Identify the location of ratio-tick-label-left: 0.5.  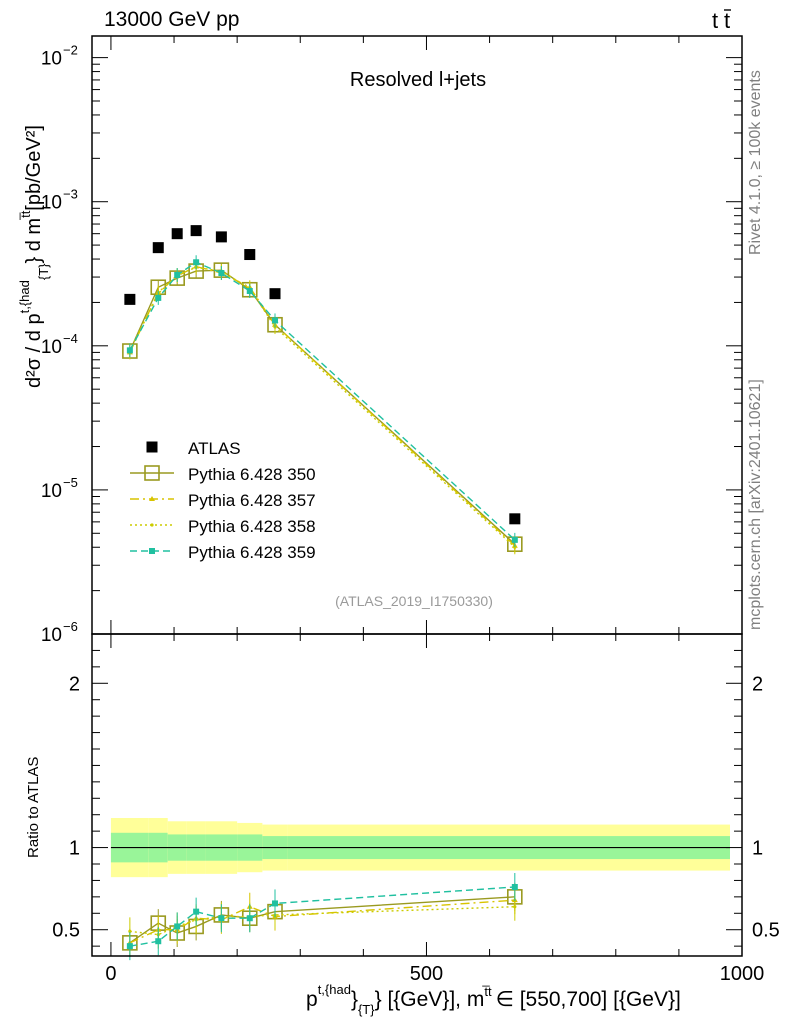
(66, 931).